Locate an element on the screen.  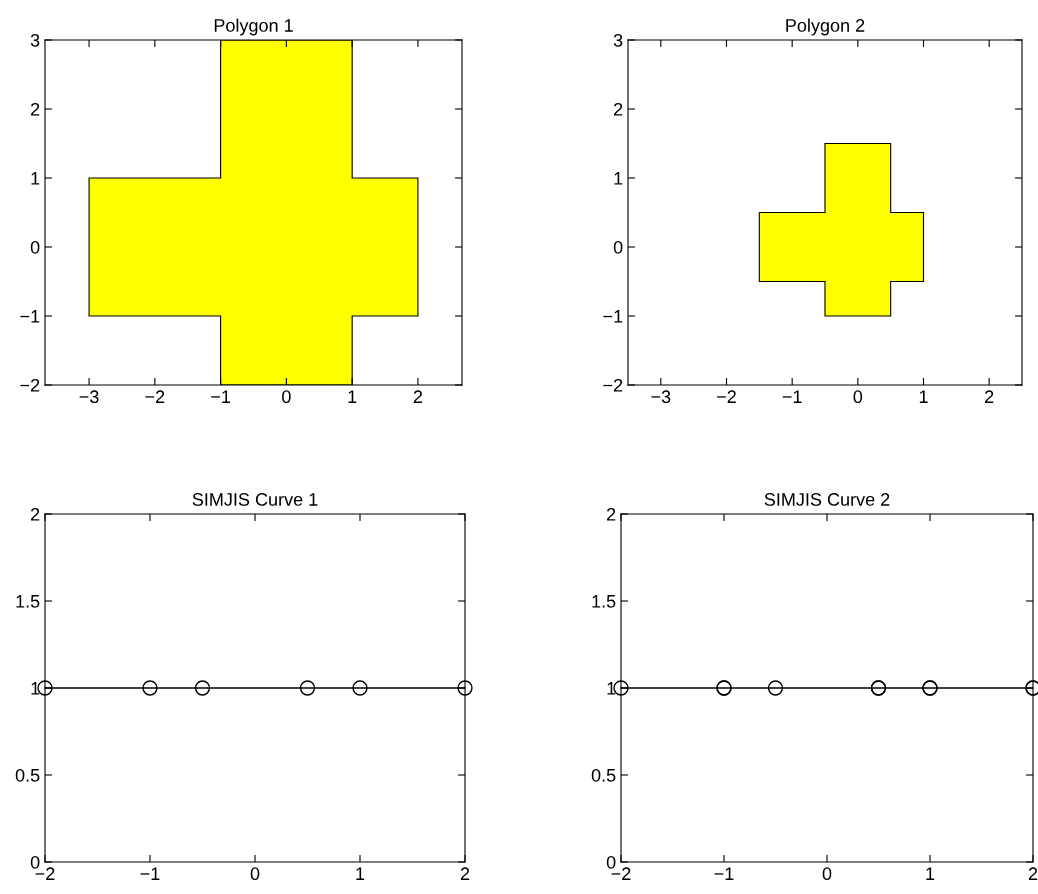
chart-title: Polygon 2 is located at coordinates (825, 27).